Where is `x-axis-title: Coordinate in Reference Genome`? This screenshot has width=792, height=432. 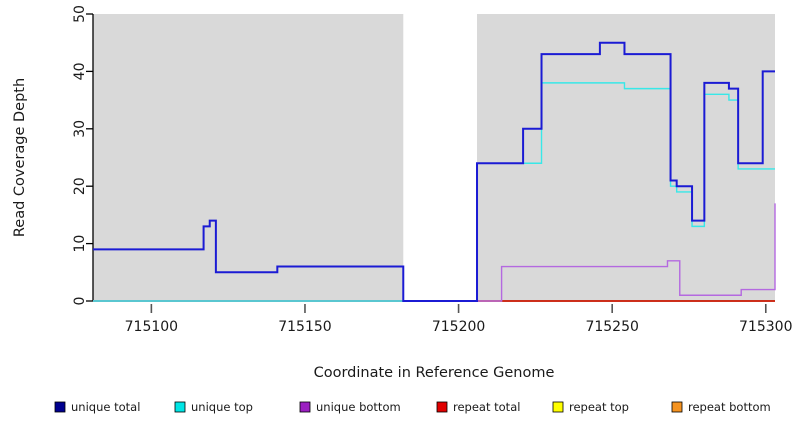 x-axis-title: Coordinate in Reference Genome is located at coordinates (434, 373).